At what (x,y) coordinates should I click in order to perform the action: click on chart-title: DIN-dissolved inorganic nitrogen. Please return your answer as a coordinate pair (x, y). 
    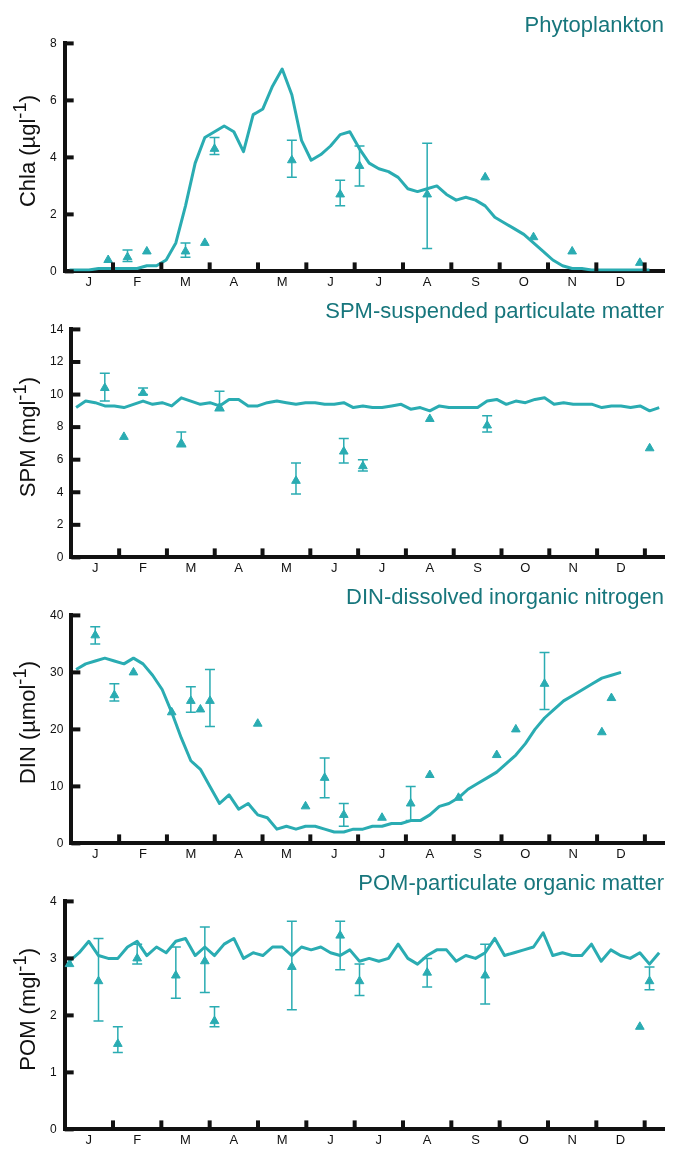
    Looking at the image, I should click on (505, 597).